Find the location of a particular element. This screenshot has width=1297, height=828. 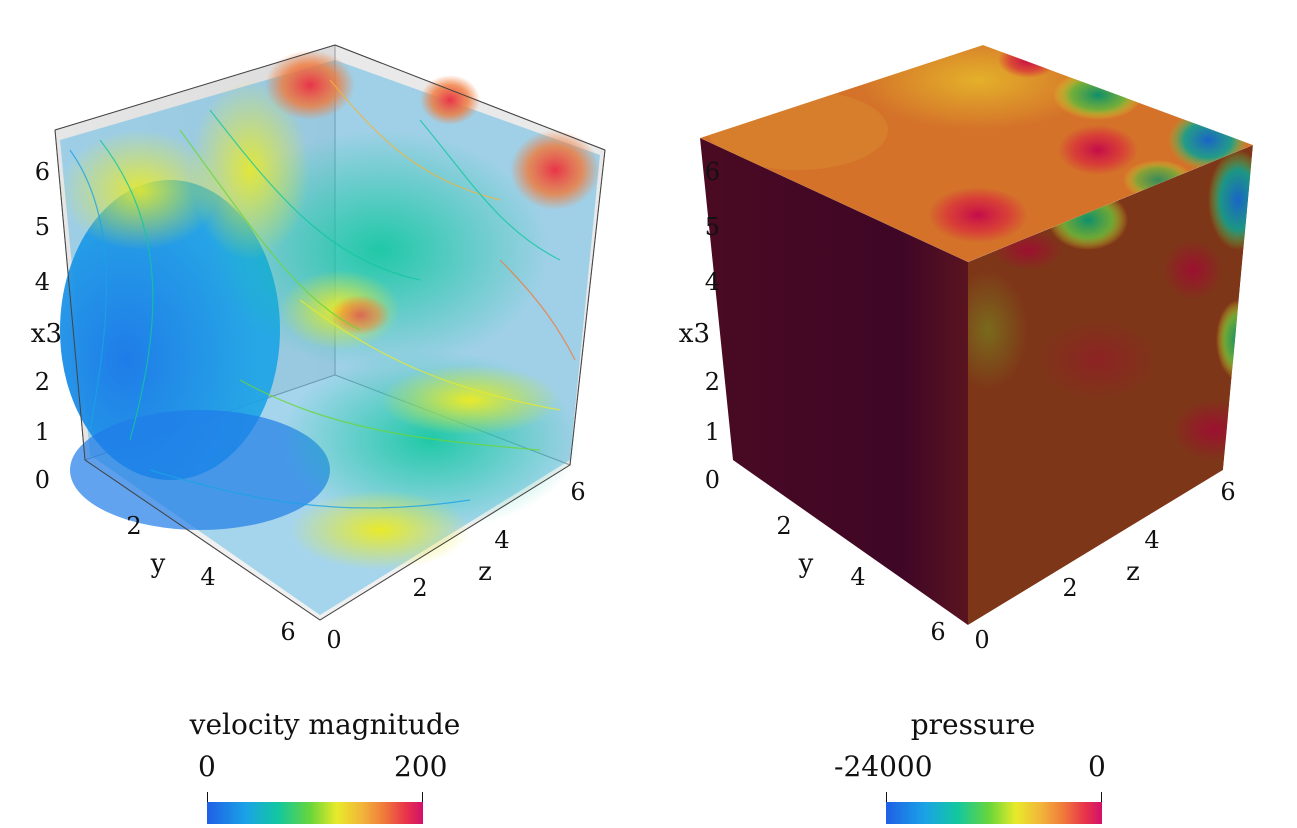

pressure-colorbar-title: pressure is located at coordinates (973, 724).